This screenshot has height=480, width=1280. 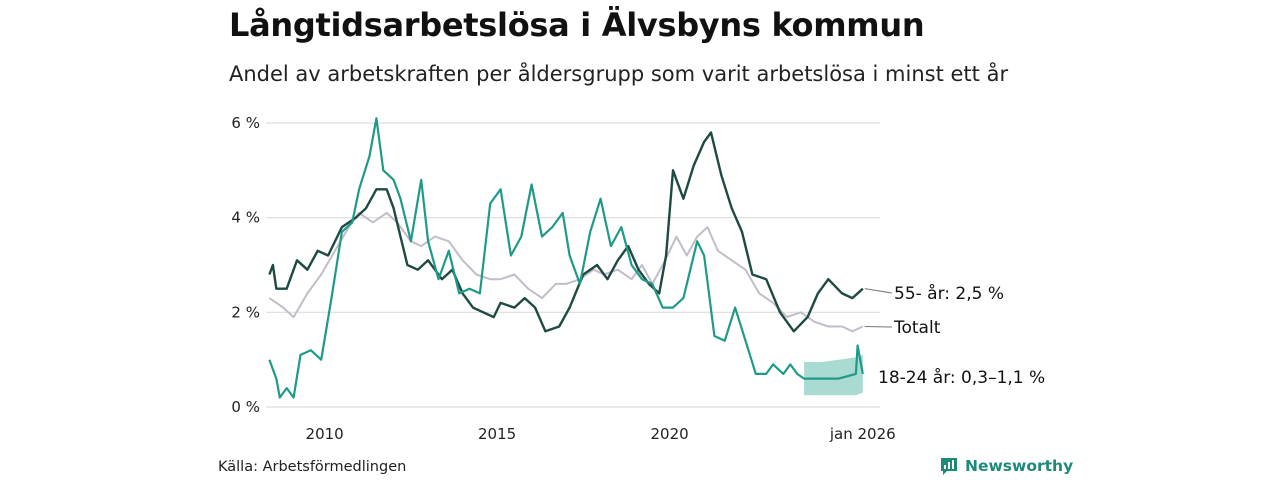 I want to click on y-tick-label: 4 %, so click(x=245, y=218).